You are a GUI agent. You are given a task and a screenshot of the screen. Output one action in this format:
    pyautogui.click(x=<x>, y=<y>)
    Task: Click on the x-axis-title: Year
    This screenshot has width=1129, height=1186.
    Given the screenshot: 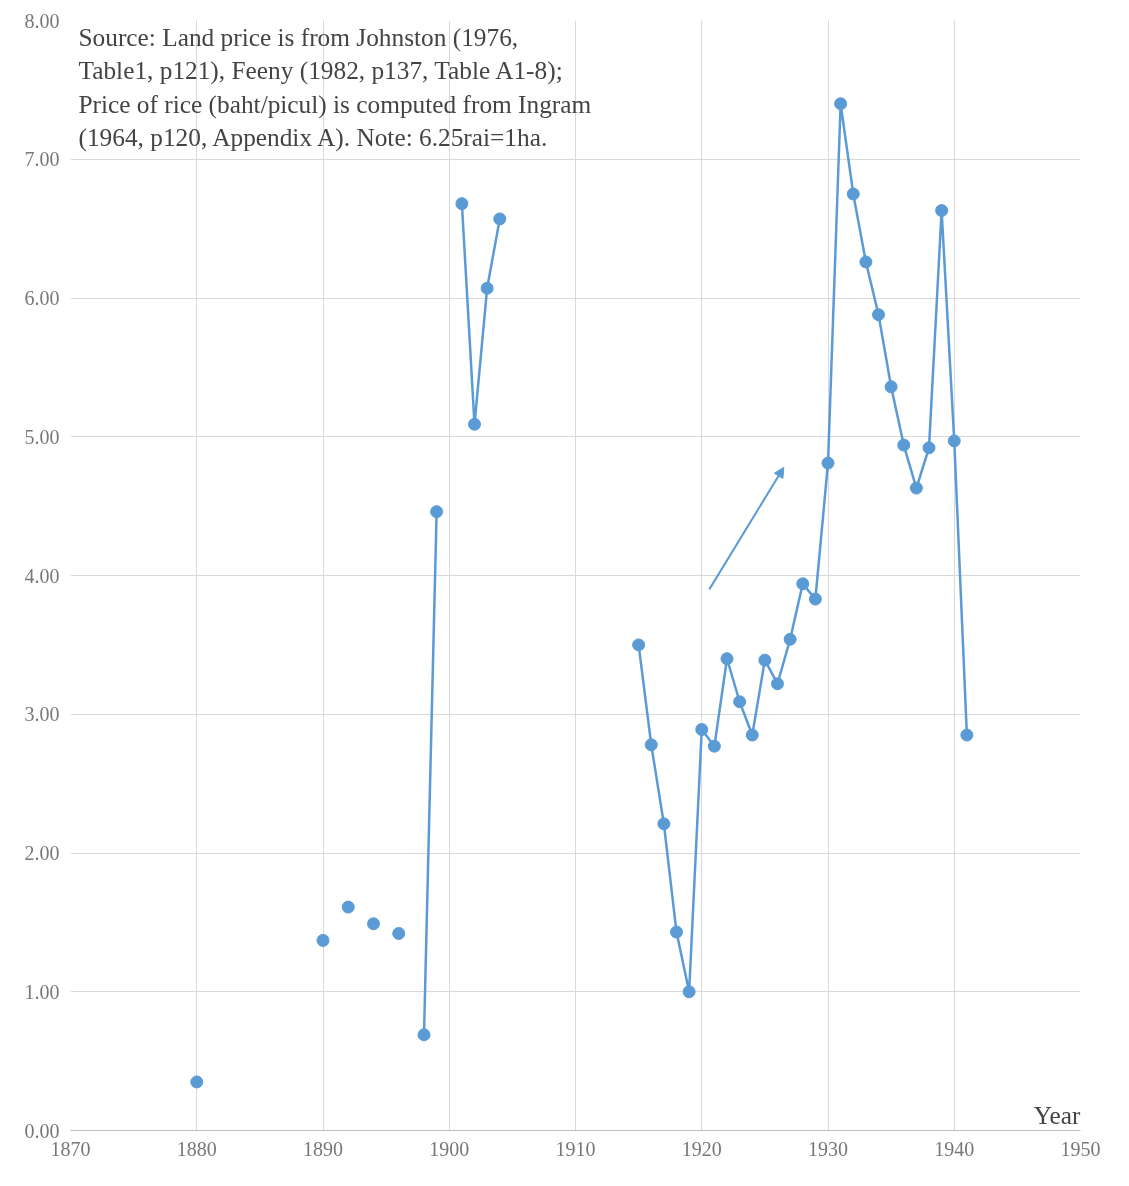 What is the action you would take?
    pyautogui.click(x=1057, y=1114)
    